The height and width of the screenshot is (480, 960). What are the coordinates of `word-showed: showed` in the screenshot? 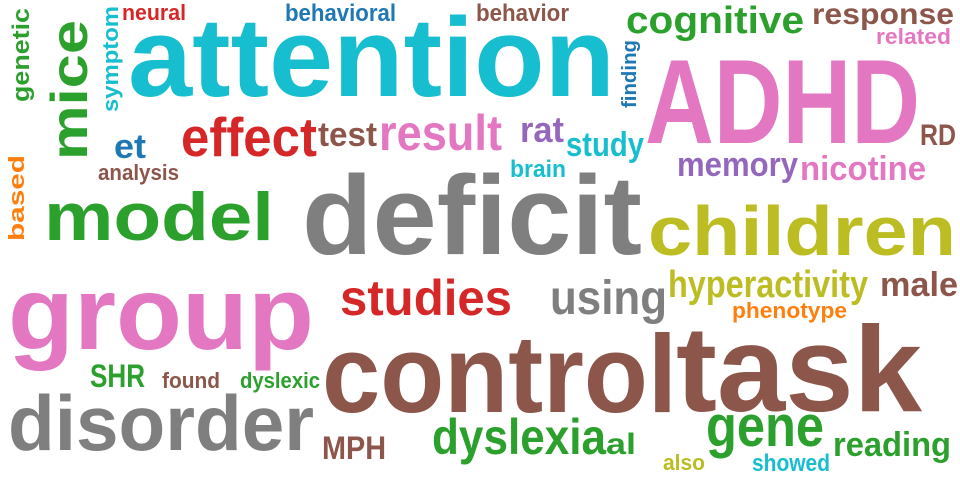 It's located at (791, 463).